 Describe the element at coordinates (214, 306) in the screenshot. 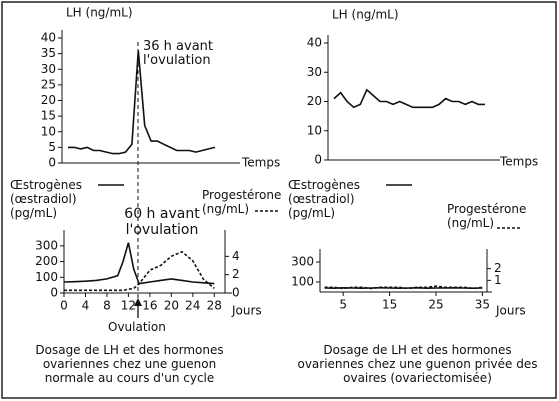

I see `x-tick-label: 28` at that location.